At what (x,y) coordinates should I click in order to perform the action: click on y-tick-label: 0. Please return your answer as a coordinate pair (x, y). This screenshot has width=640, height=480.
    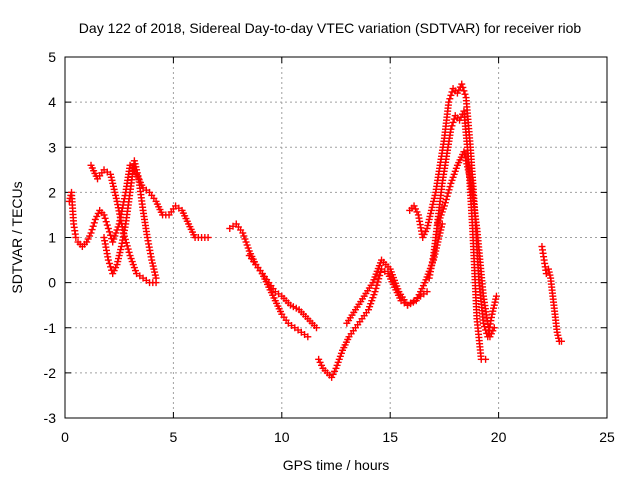
    Looking at the image, I should click on (52, 283).